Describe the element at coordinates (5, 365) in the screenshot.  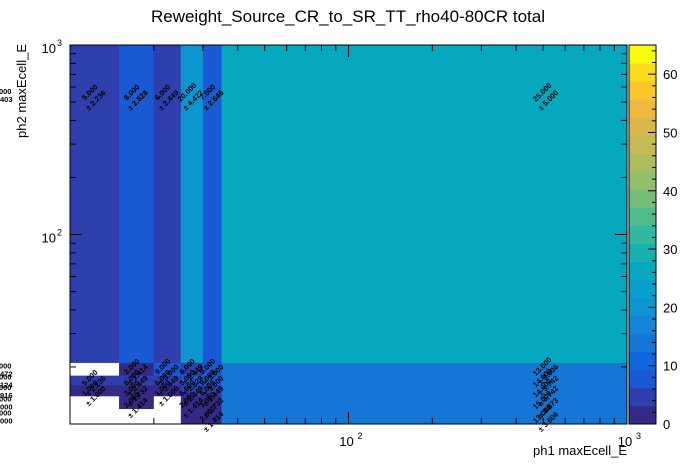
I see `cell-value-label: 20.000` at that location.